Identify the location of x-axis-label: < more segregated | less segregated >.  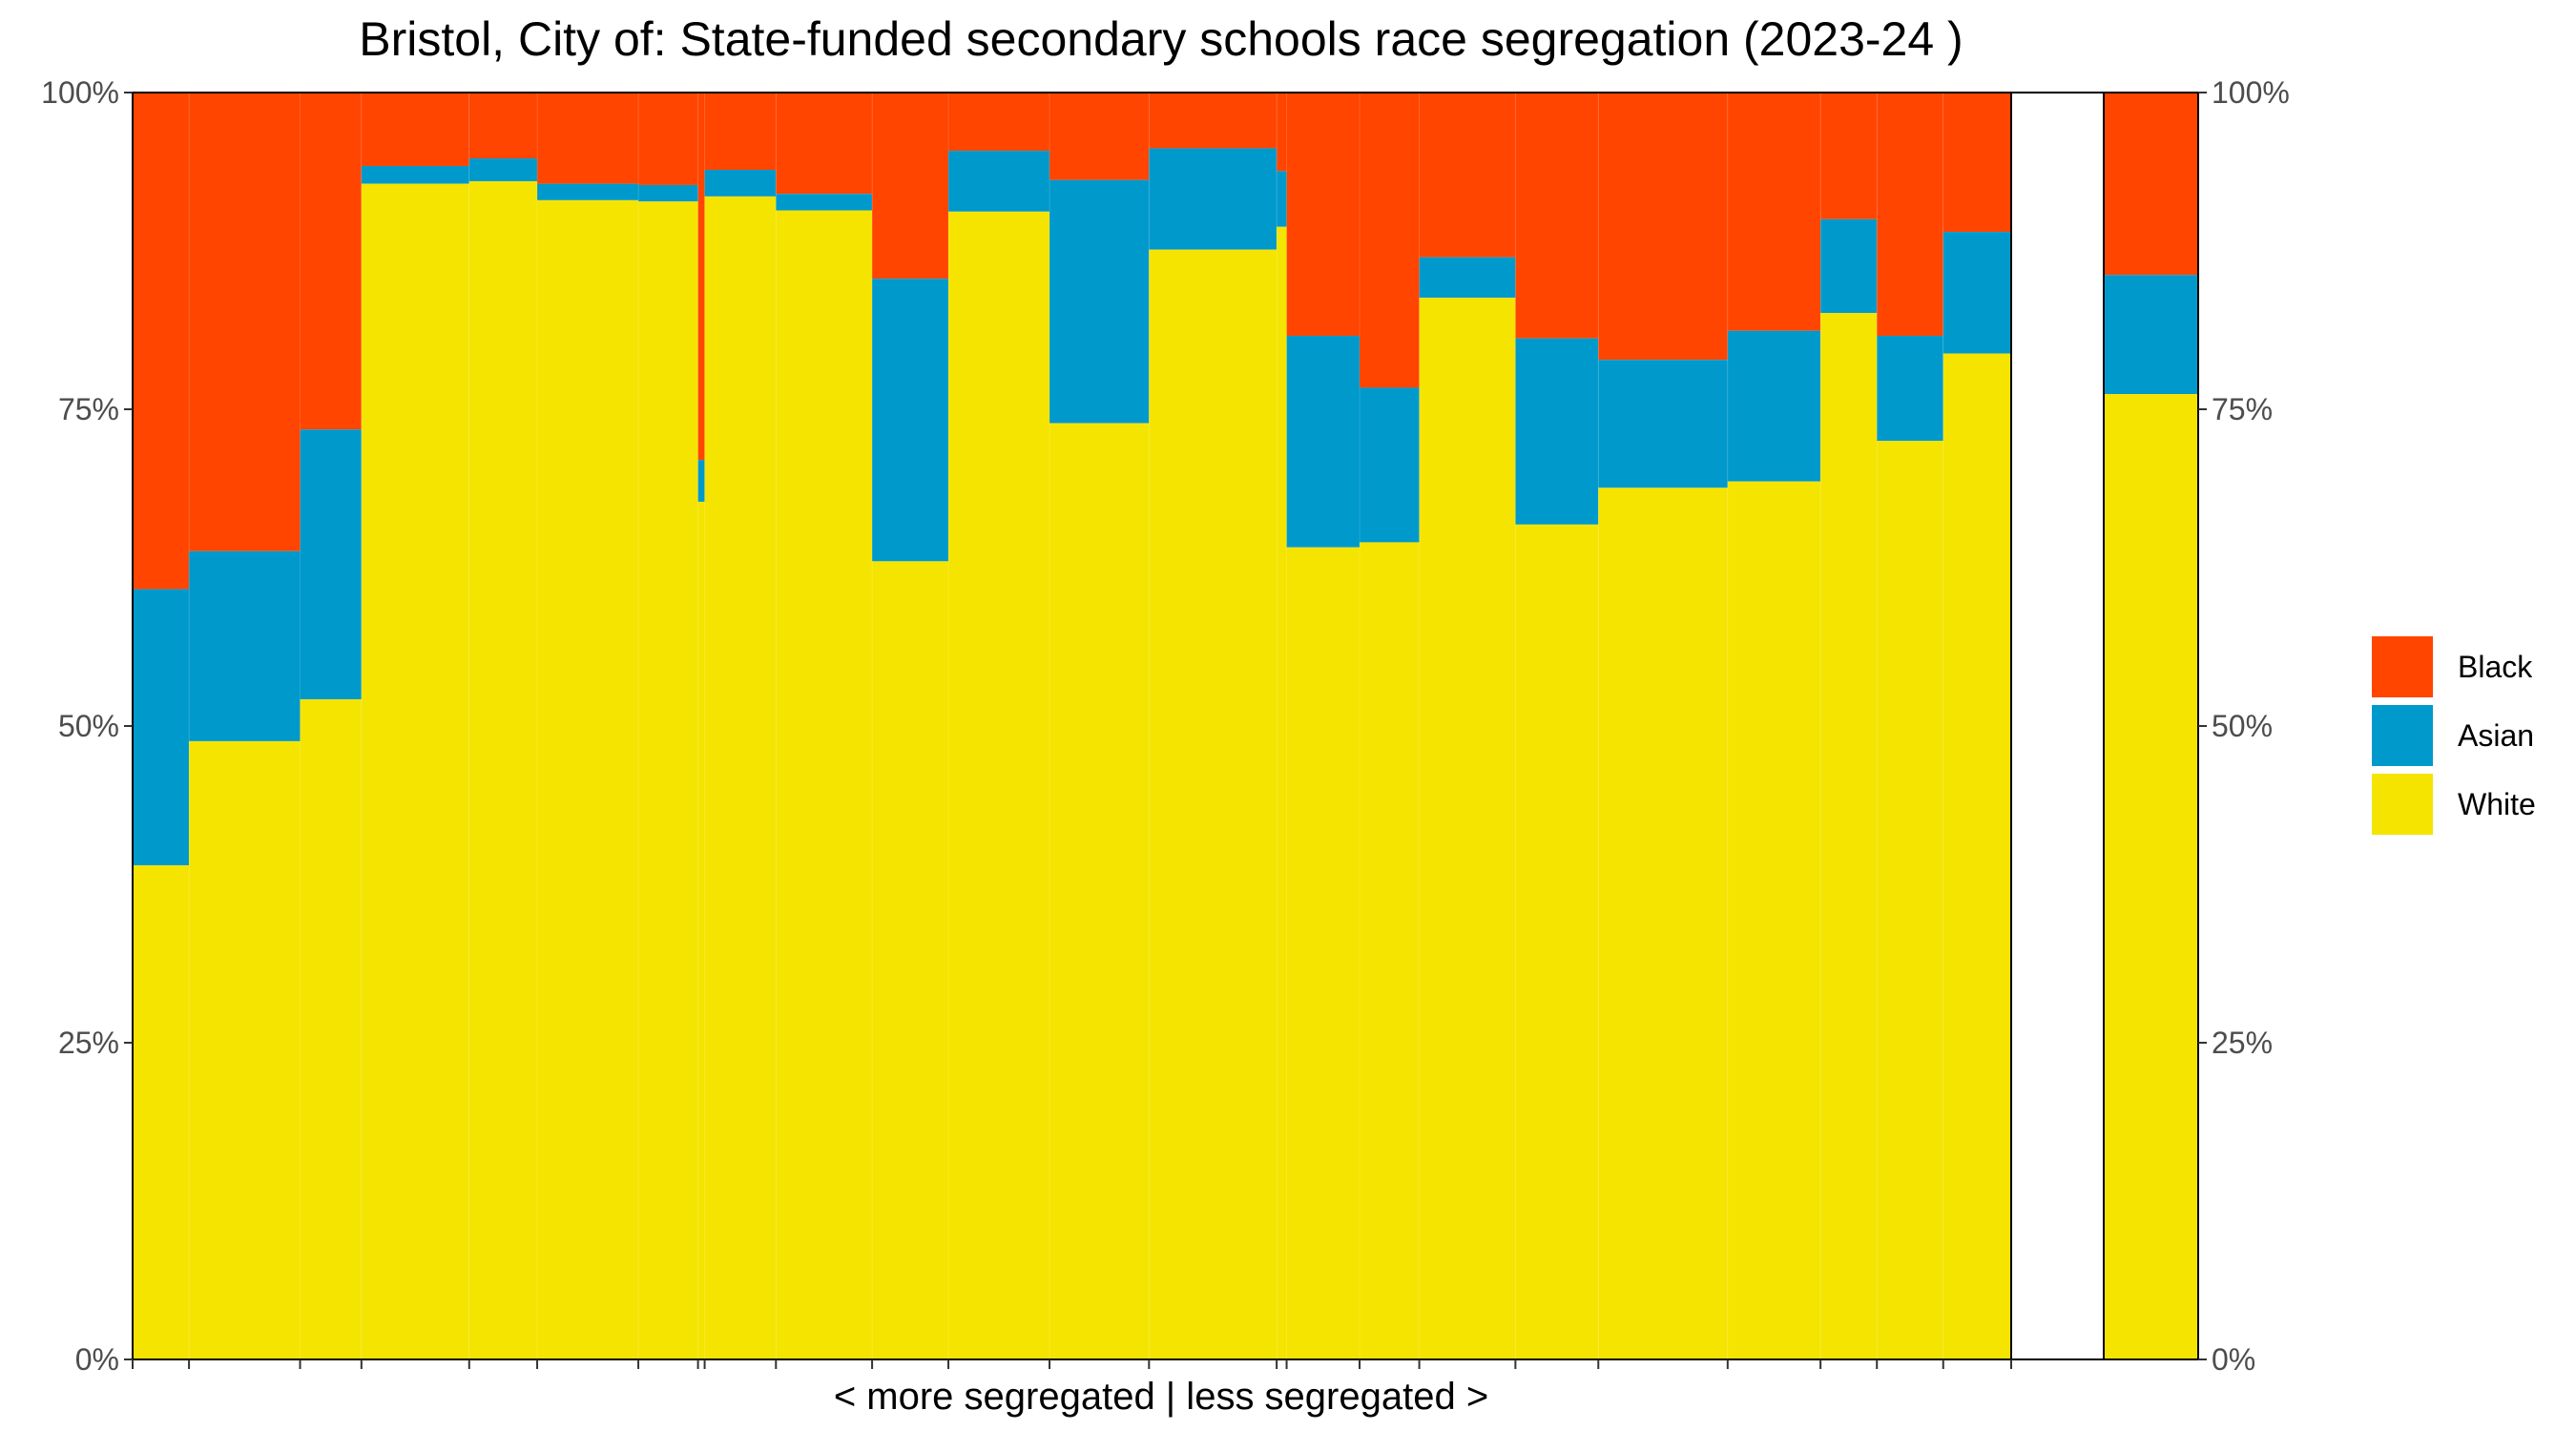
(1161, 1397).